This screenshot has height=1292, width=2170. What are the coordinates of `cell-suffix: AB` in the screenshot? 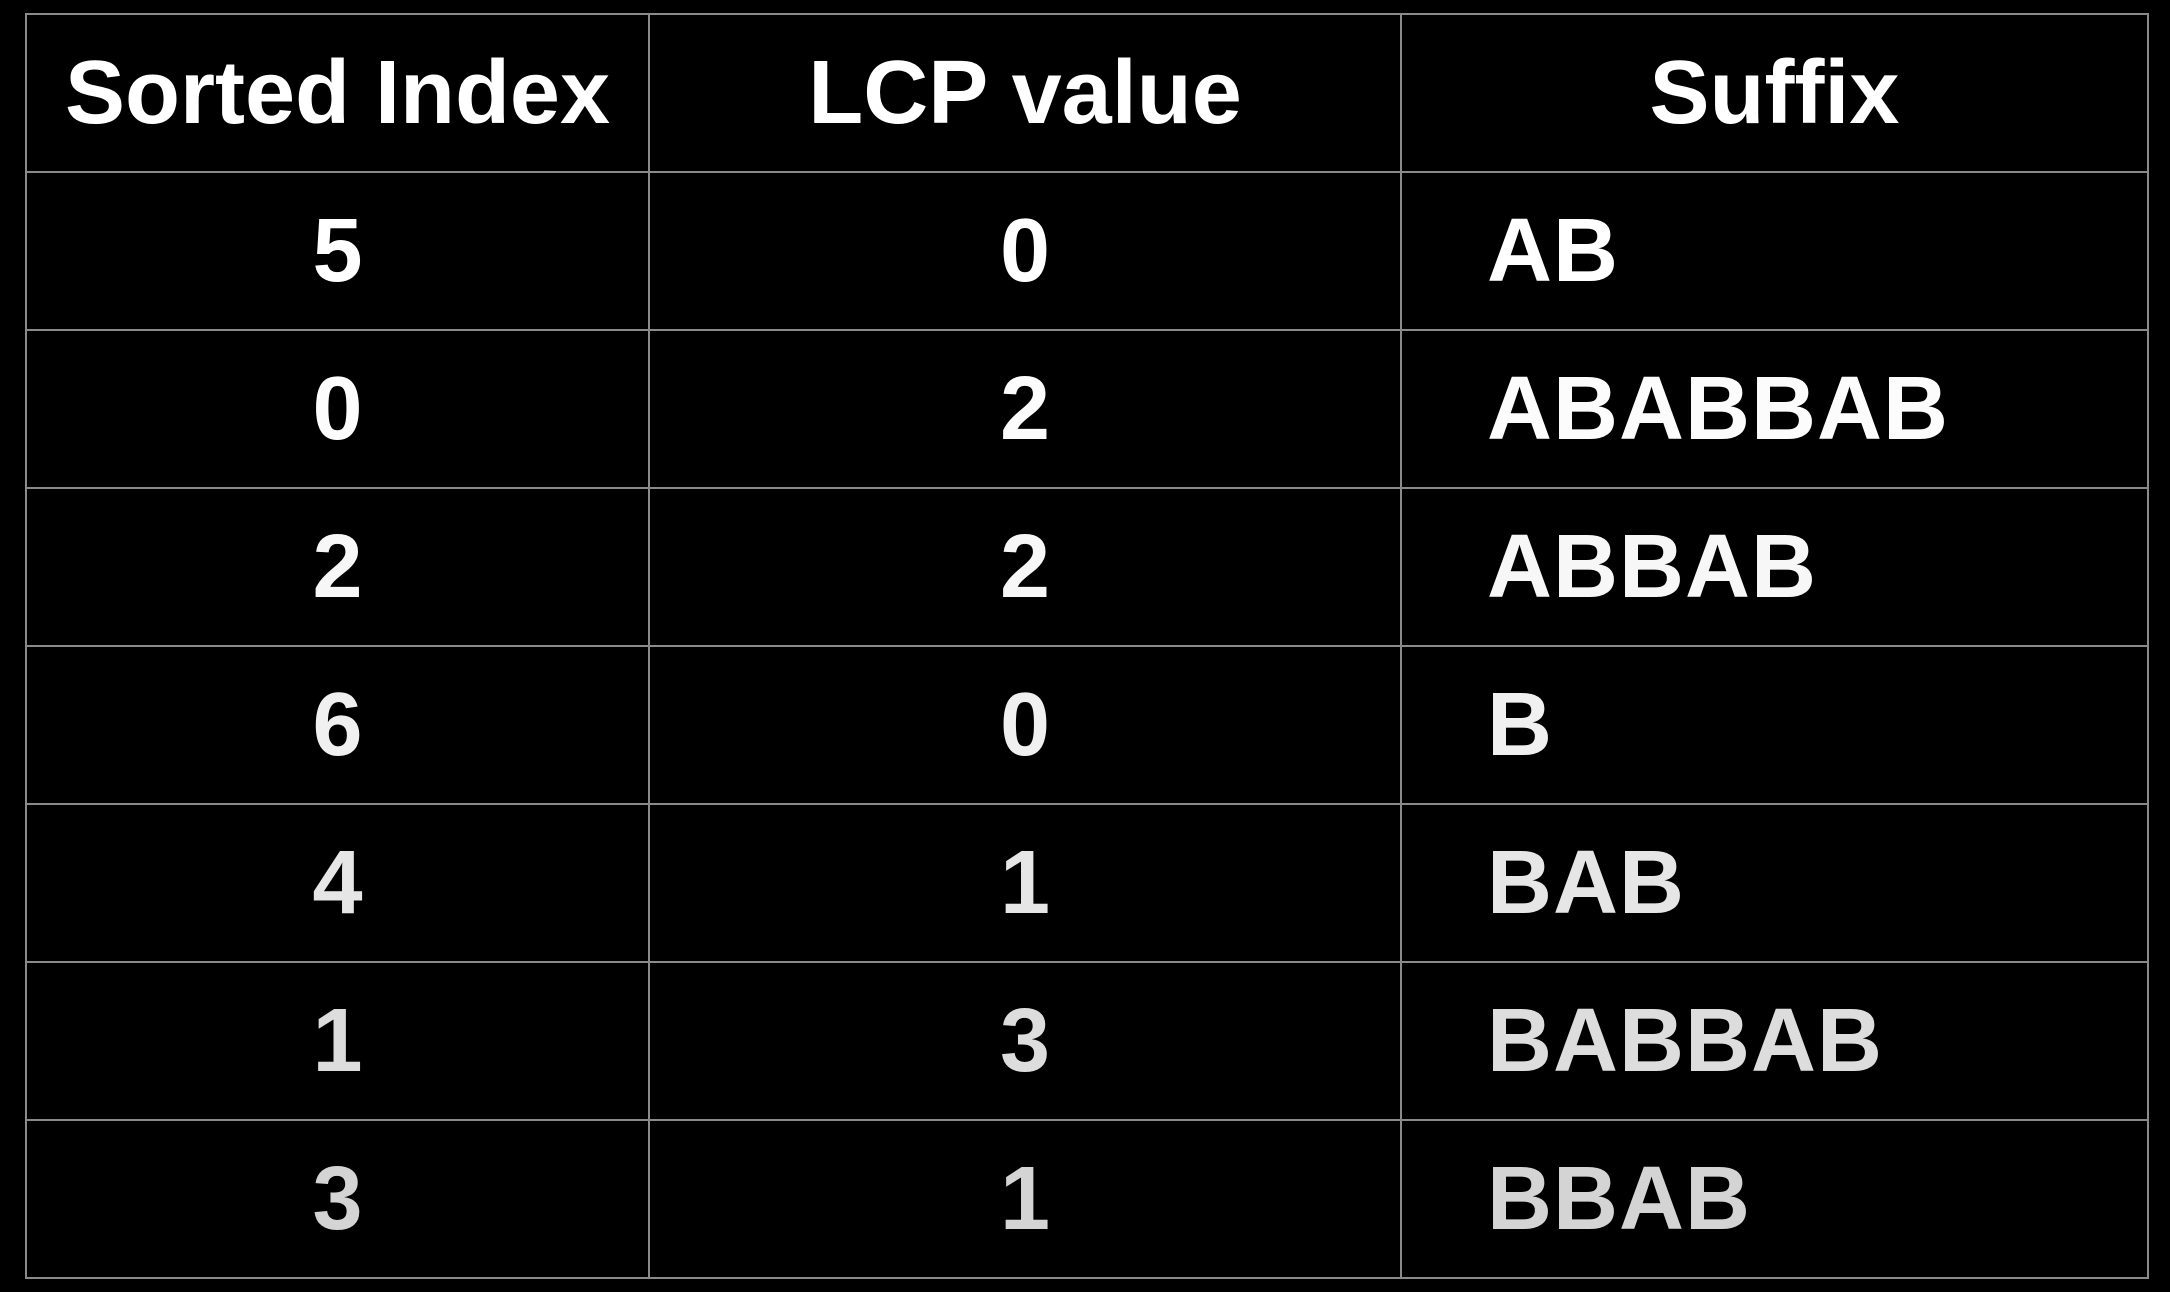 It's located at (1774, 251).